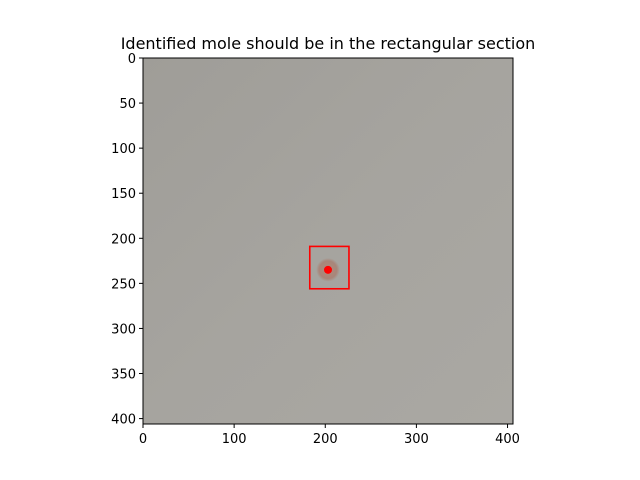  I want to click on mole-center-point, so click(328, 269).